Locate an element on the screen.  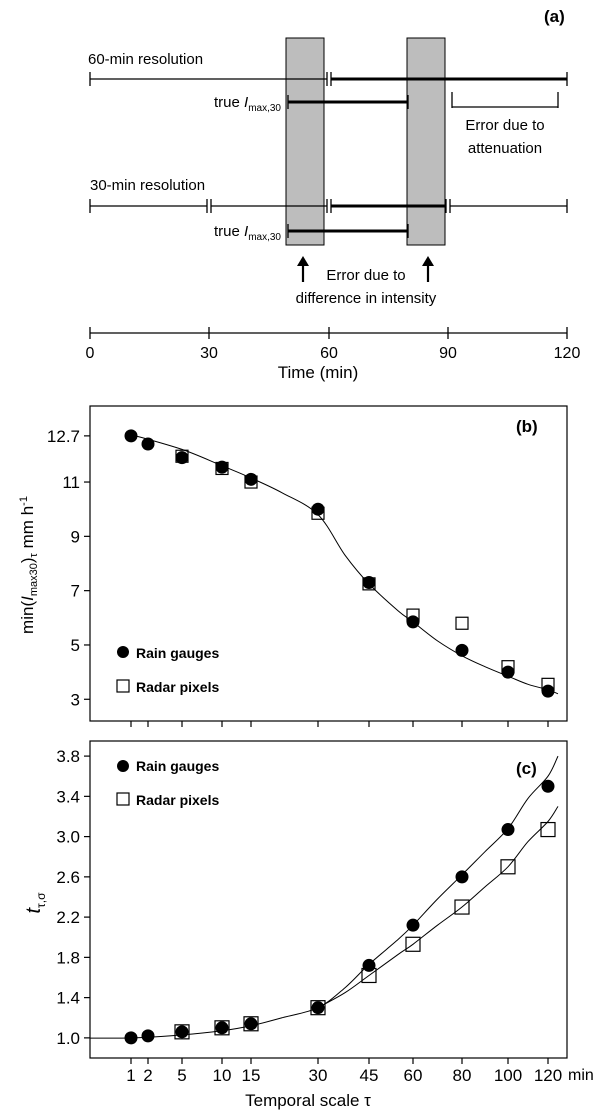
panel-c-ytick-label: 2.2 is located at coordinates (68, 917).